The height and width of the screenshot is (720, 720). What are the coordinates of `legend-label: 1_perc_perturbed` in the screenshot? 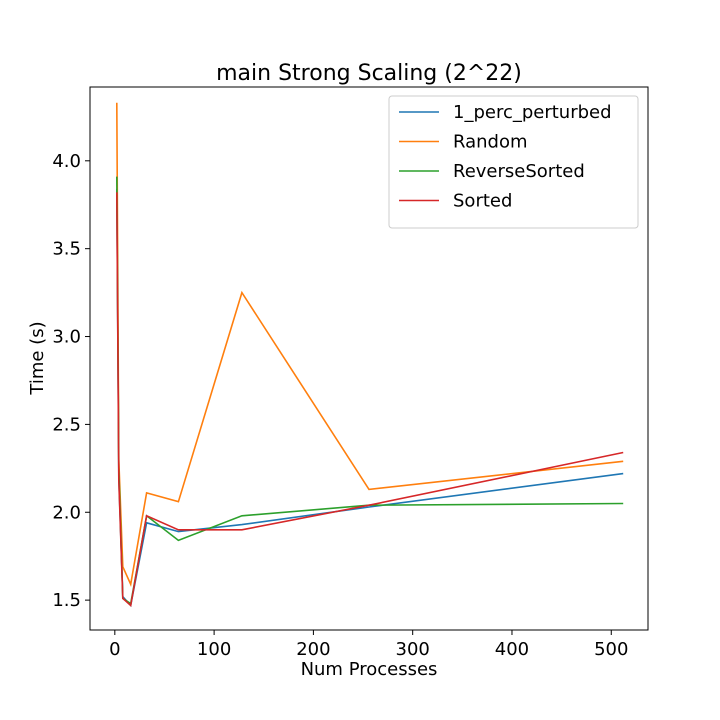 It's located at (532, 112).